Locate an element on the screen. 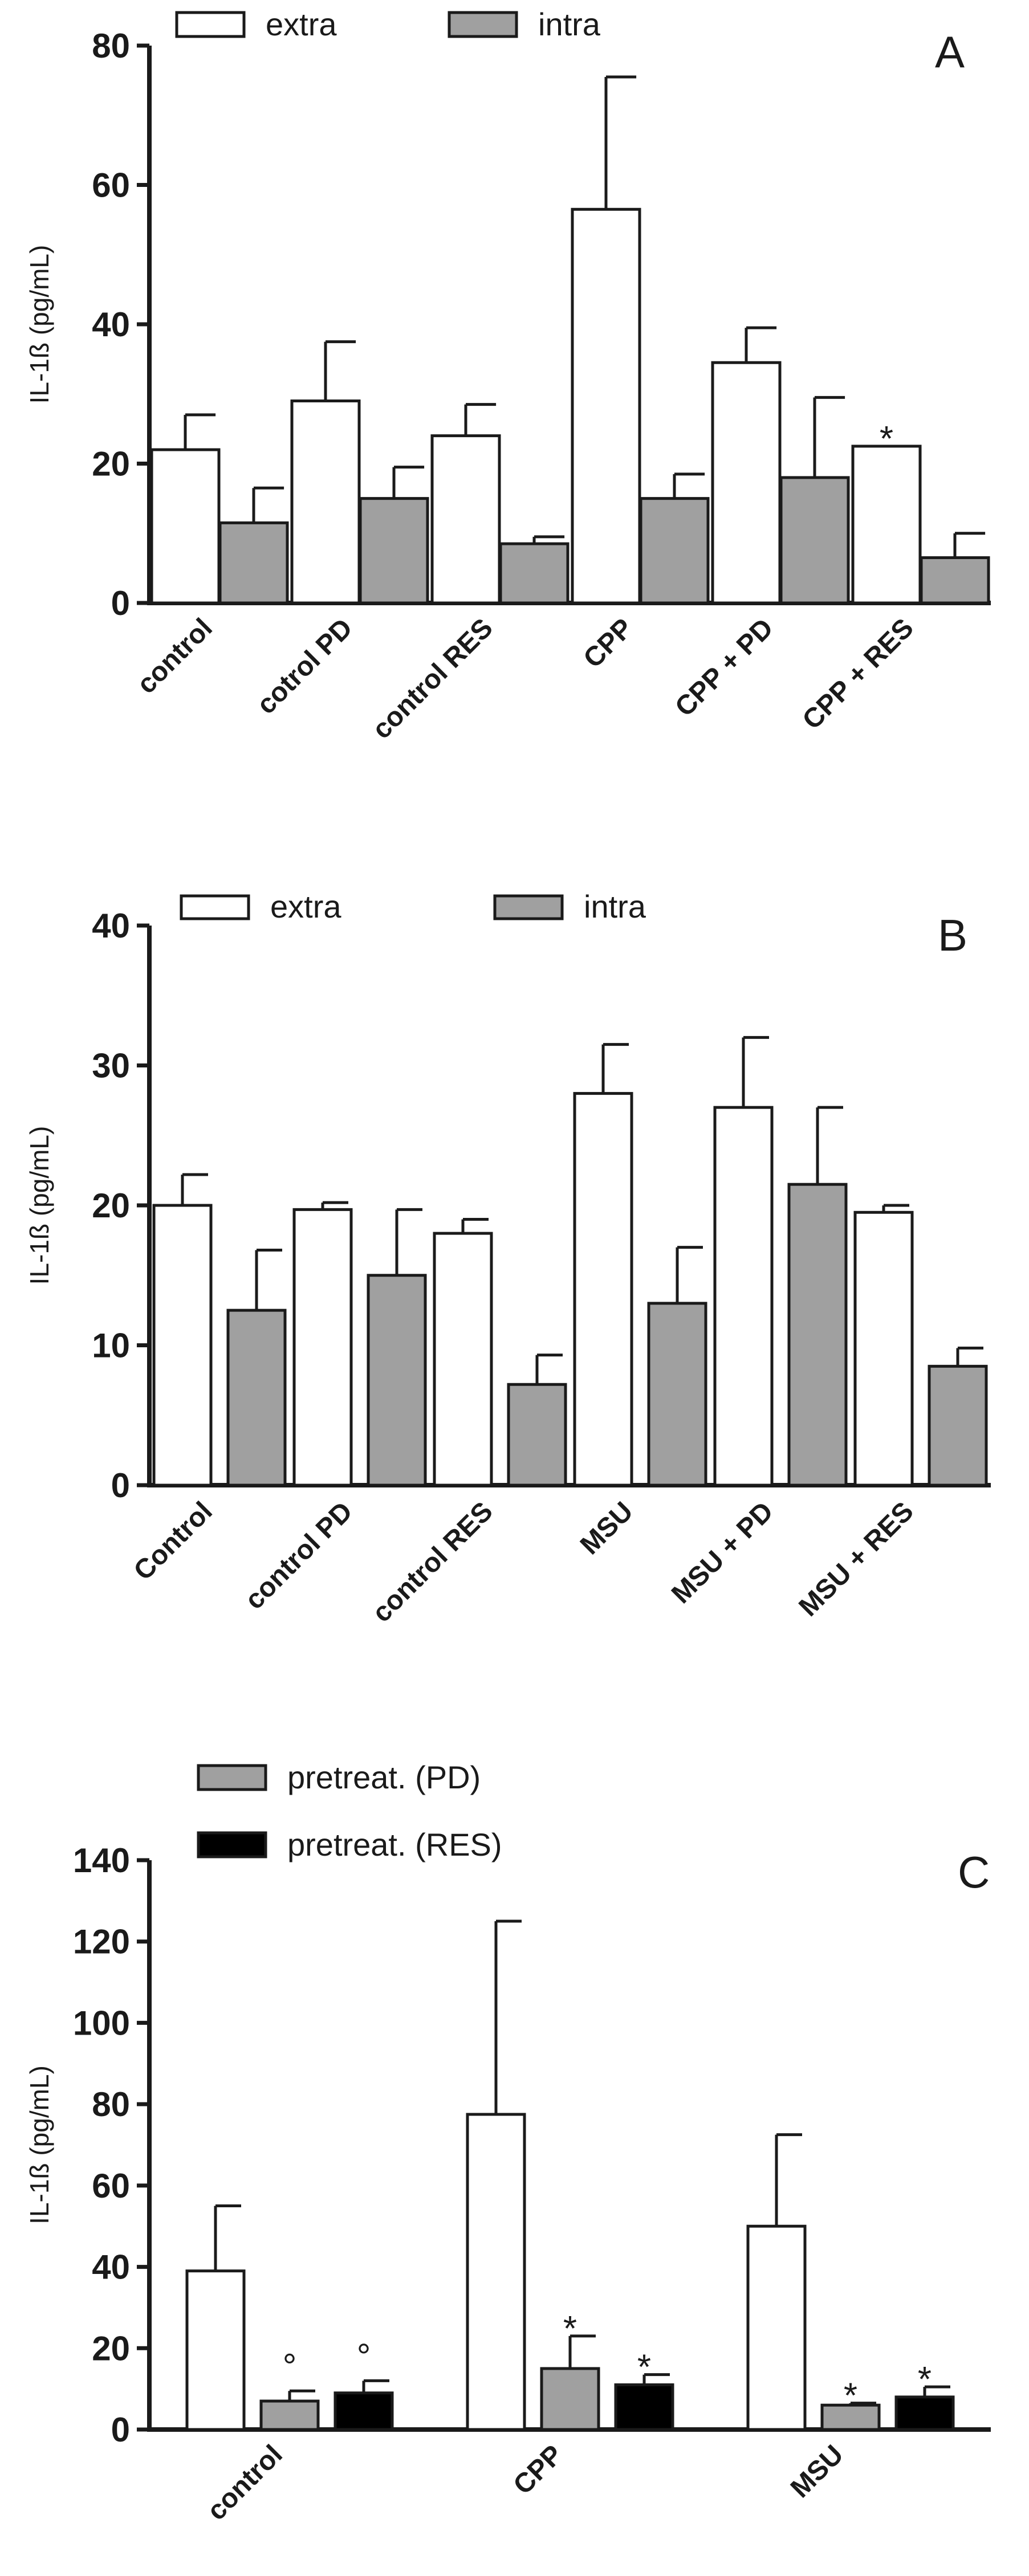  panel-letter: C is located at coordinates (974, 1872).